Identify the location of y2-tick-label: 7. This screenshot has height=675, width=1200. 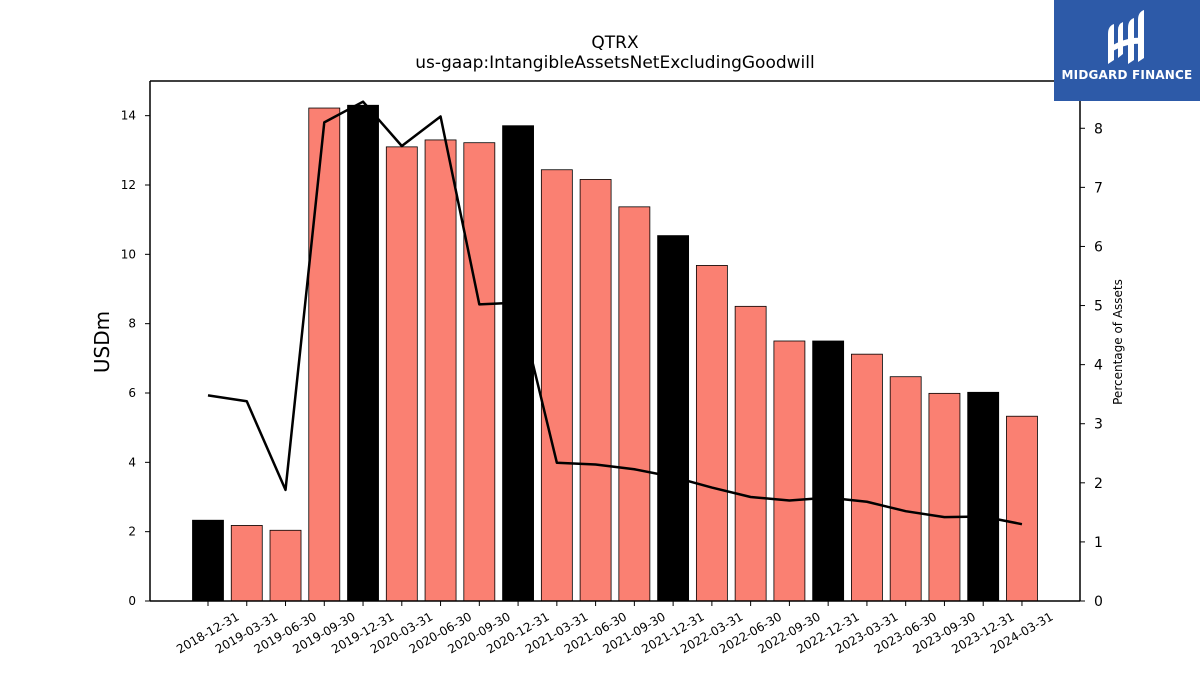
(1098, 188).